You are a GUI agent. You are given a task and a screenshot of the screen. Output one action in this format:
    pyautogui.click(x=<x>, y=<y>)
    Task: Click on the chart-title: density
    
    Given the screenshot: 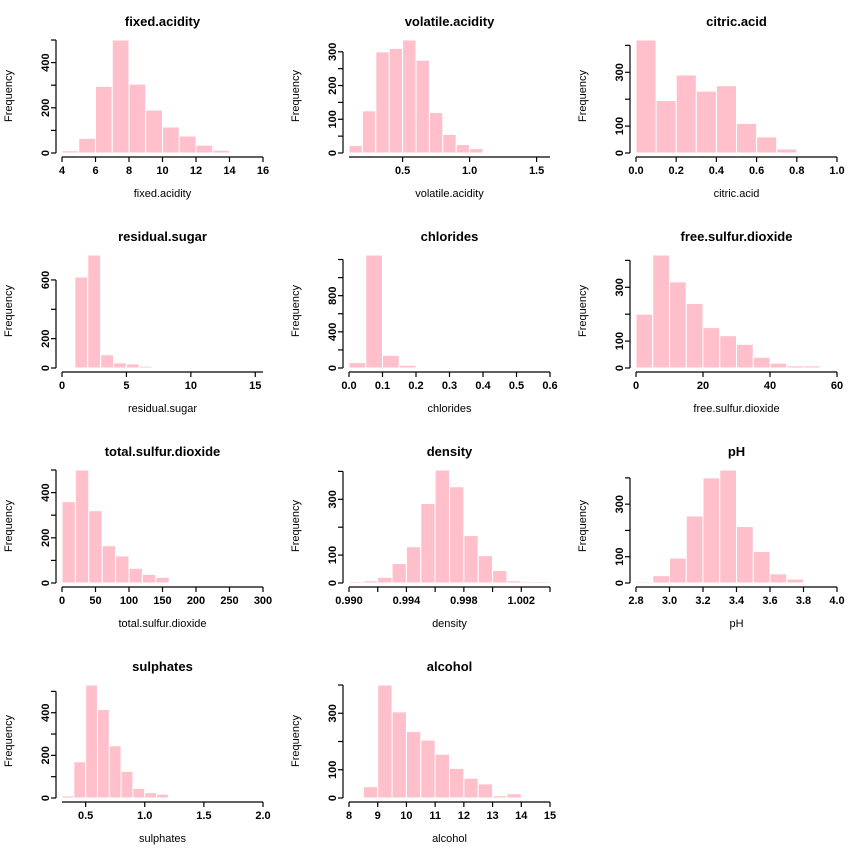 What is the action you would take?
    pyautogui.click(x=449, y=451)
    